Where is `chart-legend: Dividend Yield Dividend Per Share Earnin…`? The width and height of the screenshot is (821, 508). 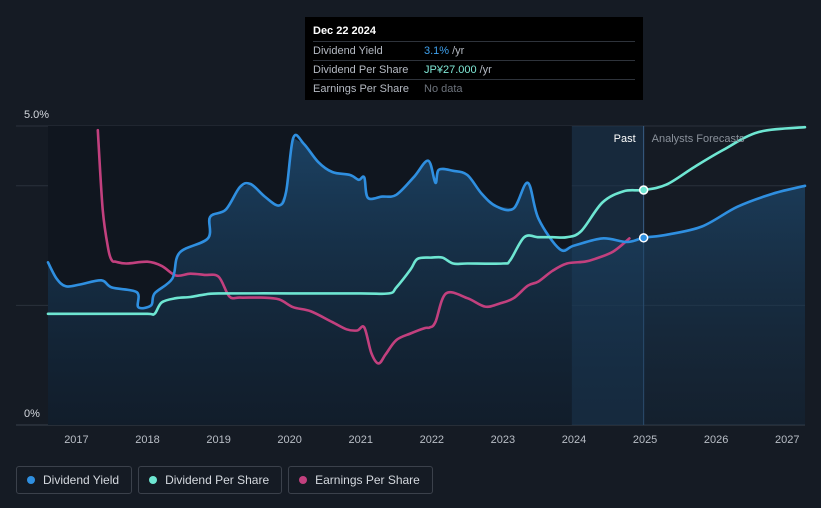
chart-legend: Dividend Yield Dividend Per Share Earnin… is located at coordinates (224, 480).